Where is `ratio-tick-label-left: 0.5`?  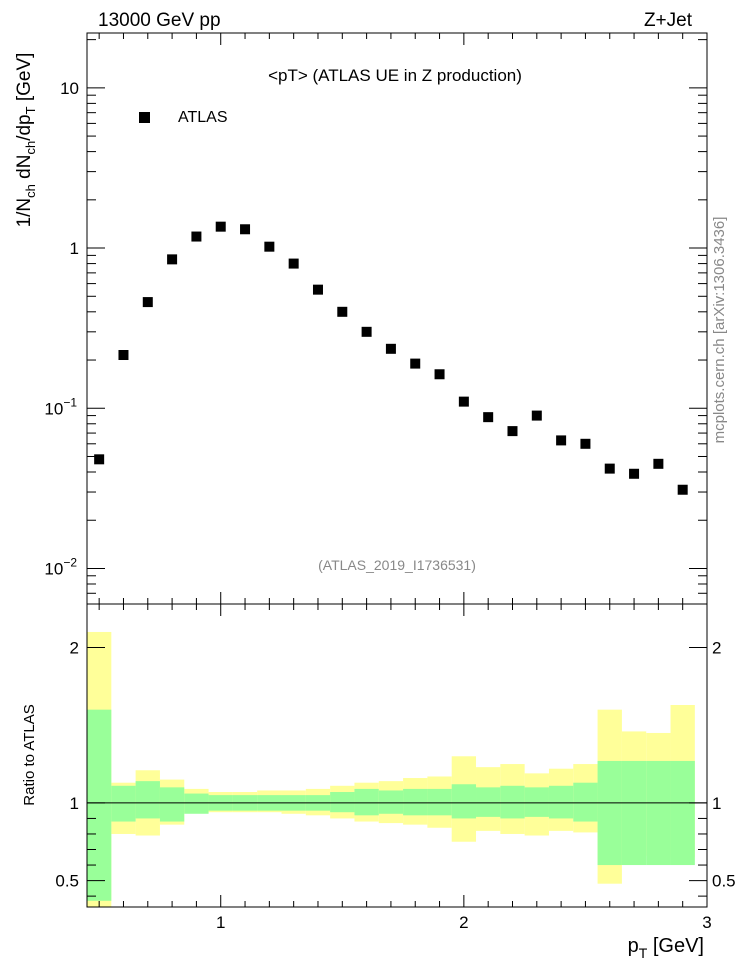
ratio-tick-label-left: 0.5 is located at coordinates (67, 881).